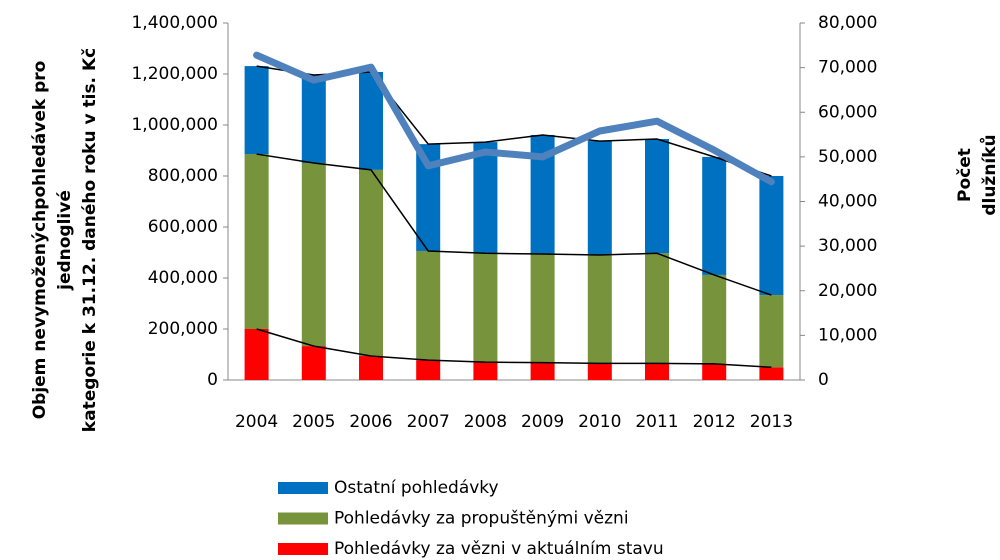  Describe the element at coordinates (183, 227) in the screenshot. I see `y-tick-label: 600,000` at that location.